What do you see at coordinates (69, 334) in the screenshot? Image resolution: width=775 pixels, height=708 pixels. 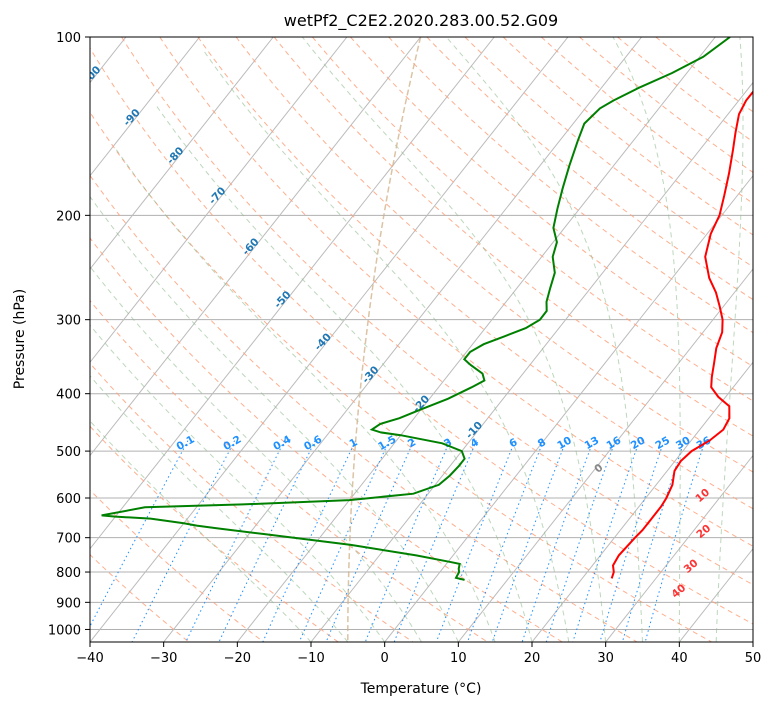 I see `y-axis-ticks: 100 200 300 400 500 600 700 800 900 1000` at bounding box center [69, 334].